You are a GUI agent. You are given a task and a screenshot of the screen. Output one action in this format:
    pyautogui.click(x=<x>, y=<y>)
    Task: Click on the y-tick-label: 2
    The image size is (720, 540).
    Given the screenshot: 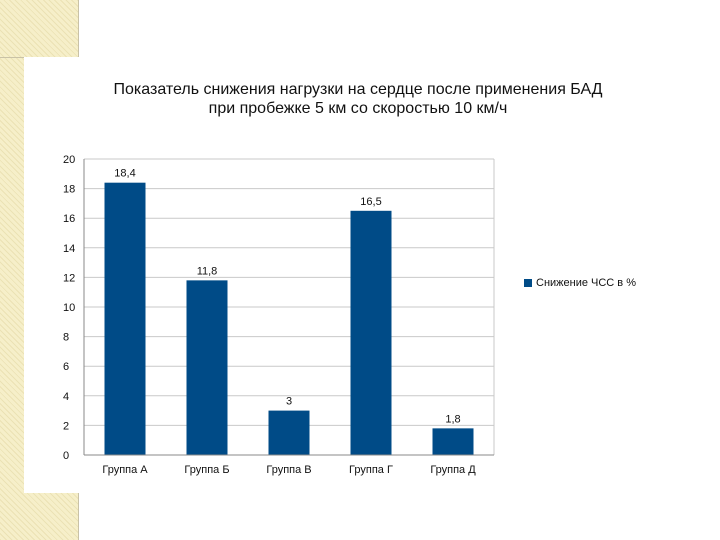 What is the action you would take?
    pyautogui.click(x=66, y=426)
    